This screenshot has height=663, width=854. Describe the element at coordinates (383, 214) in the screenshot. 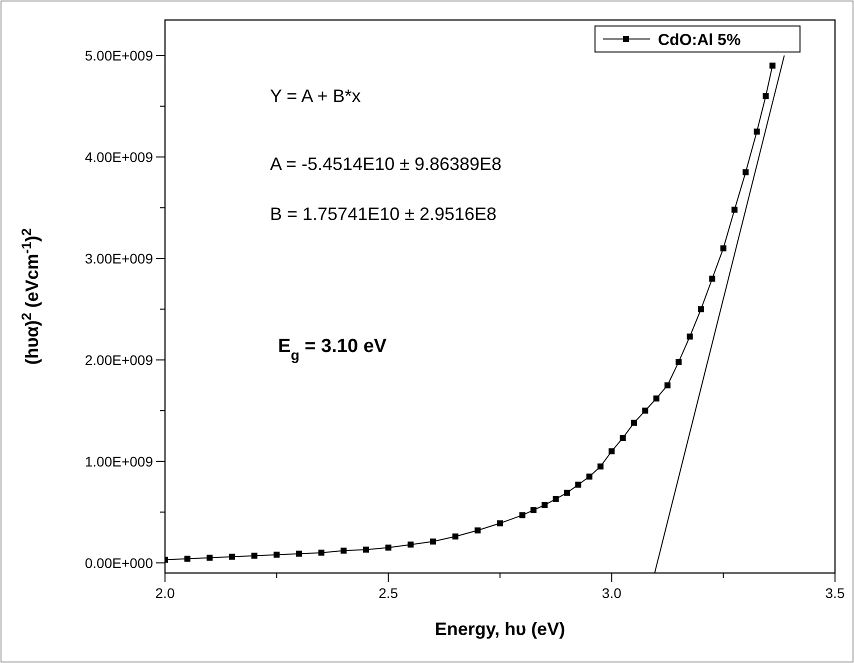

I see `annotation: B = 1.75741E10 ± 2.9516E8` at that location.